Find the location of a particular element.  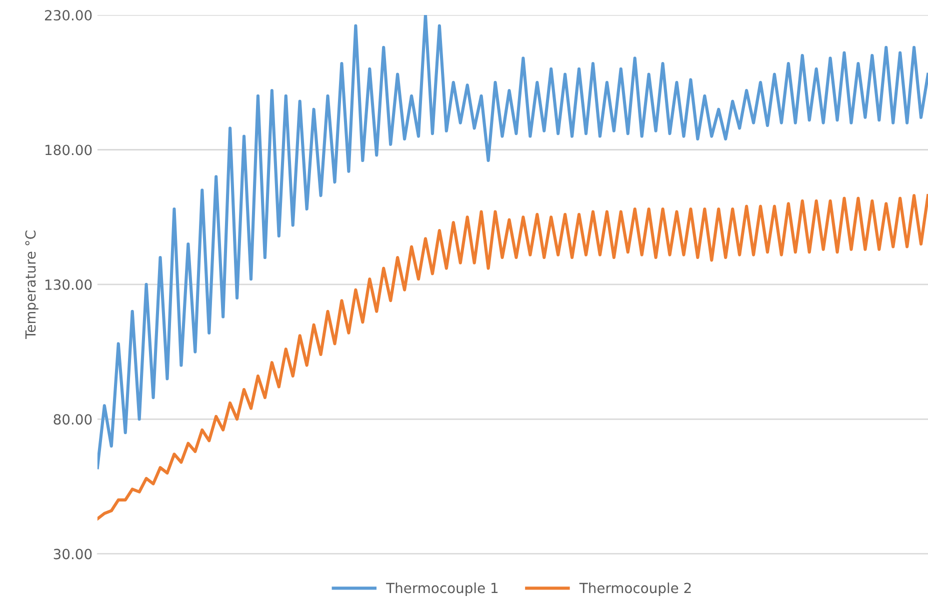

y-tick-label: 230.00 is located at coordinates (68, 15).